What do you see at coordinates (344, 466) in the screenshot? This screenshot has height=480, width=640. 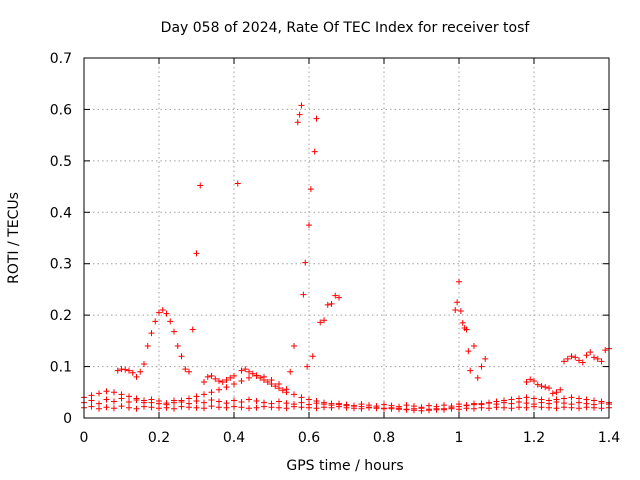 I see `x-axis-label: GPS time / hours` at bounding box center [344, 466].